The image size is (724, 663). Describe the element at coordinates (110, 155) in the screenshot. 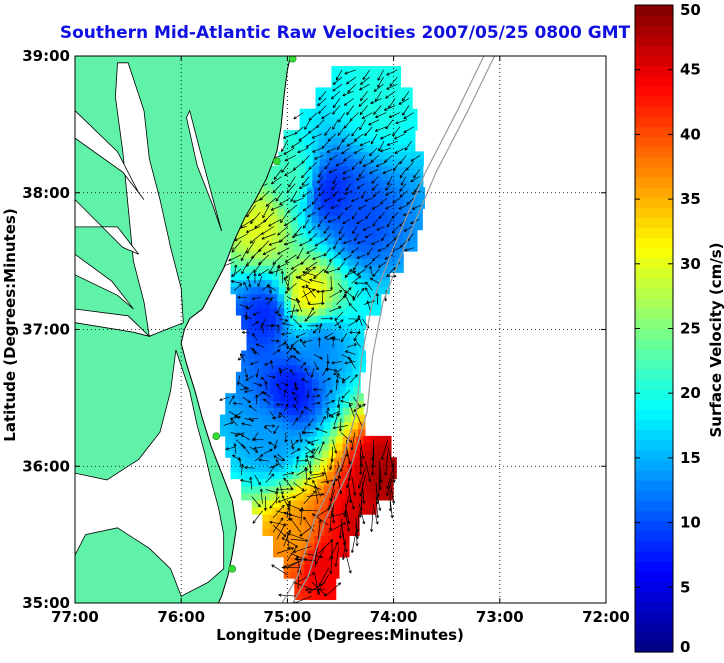

I see `bay` at that location.